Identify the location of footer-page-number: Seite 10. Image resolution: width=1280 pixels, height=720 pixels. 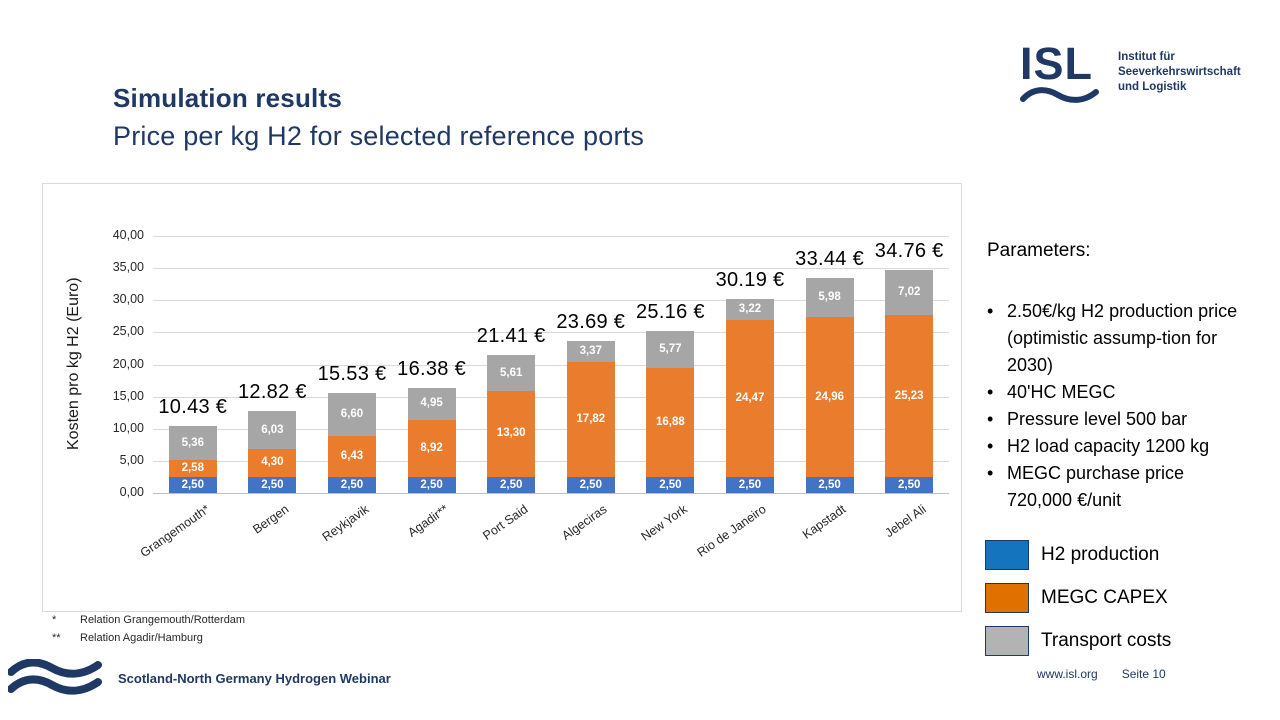
(1143, 674).